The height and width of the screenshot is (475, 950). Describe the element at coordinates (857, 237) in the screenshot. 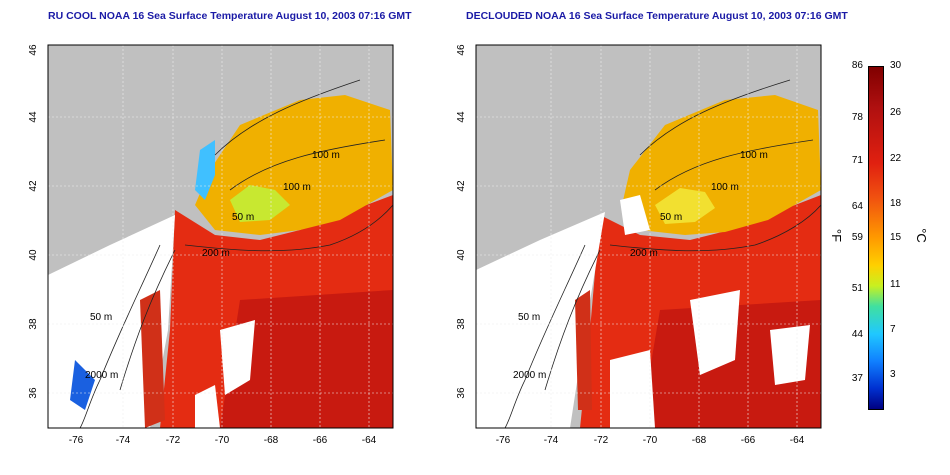

I see `fahrenheit-tick: 59` at that location.